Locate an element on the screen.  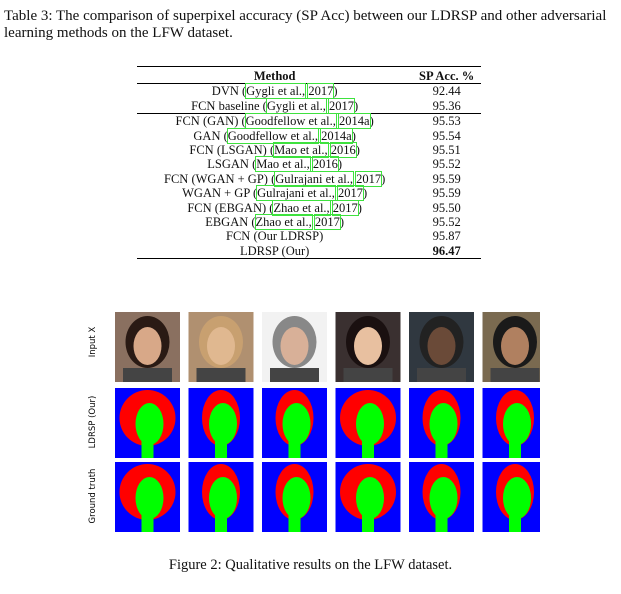
table-row: LSGAN (Mao et al., 2016) 95.52 is located at coordinates (309, 164).